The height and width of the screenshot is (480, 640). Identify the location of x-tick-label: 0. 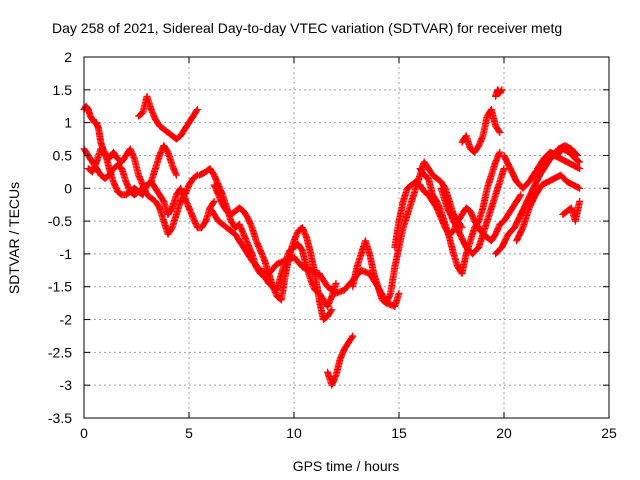
(84, 433).